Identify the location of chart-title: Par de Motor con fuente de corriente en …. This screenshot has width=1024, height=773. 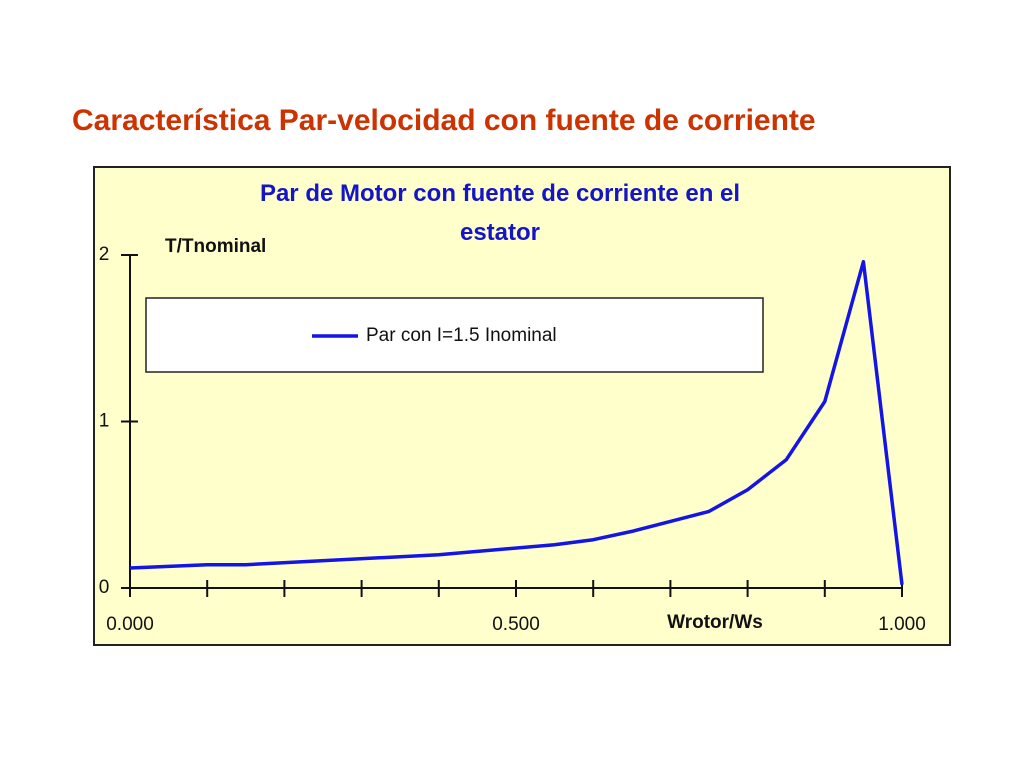
(500, 213).